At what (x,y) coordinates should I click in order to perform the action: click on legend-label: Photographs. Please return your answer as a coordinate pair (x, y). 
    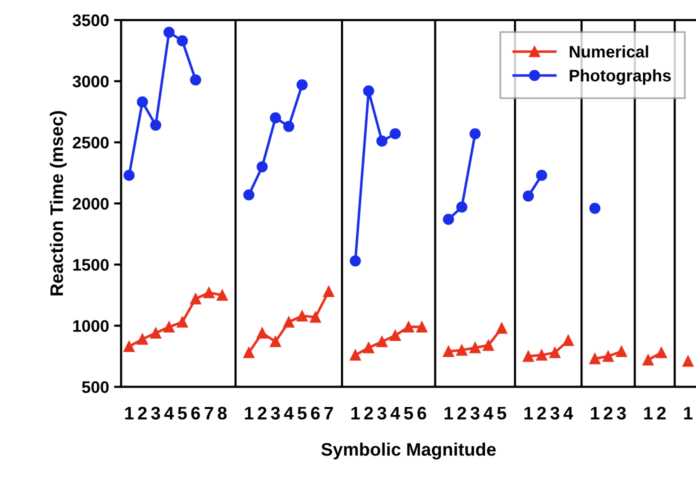
    Looking at the image, I should click on (620, 77).